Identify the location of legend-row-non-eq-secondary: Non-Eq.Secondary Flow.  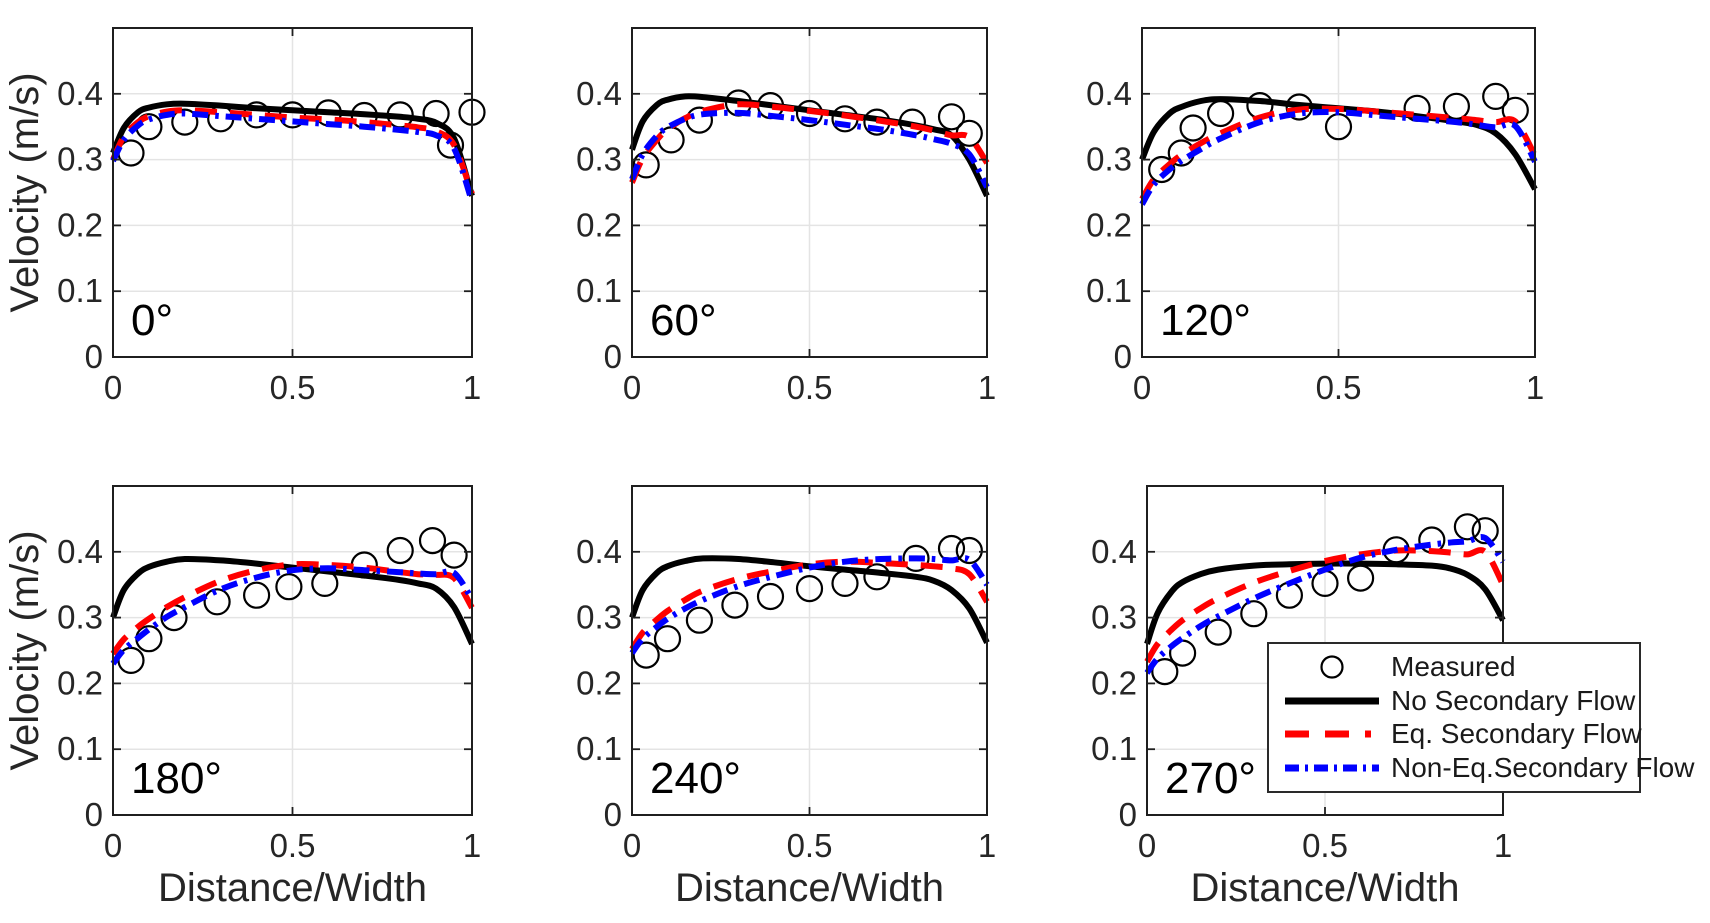
(1483, 768).